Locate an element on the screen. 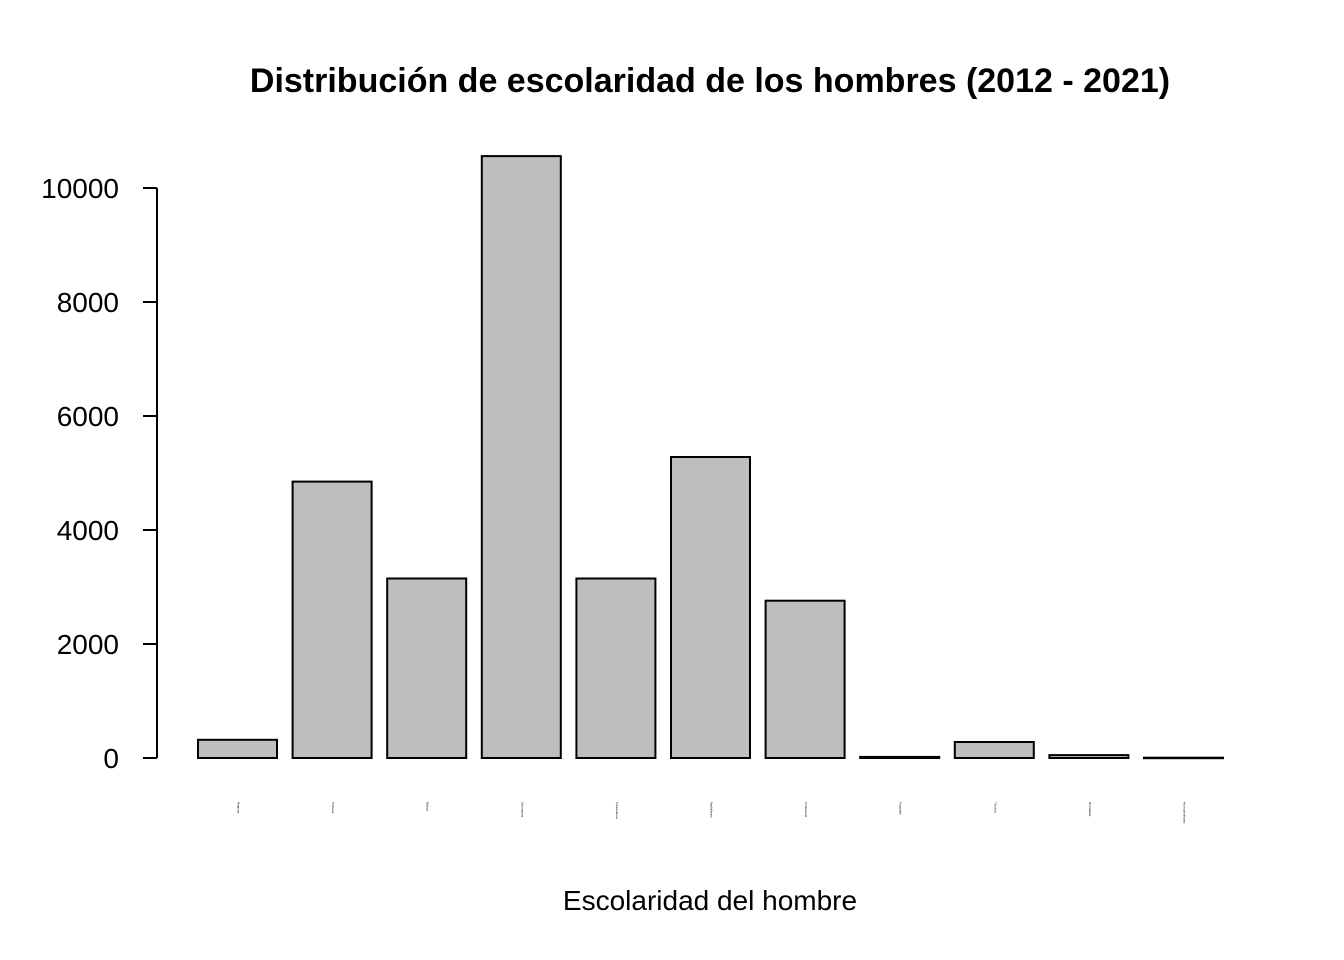  x-tick-label: Técnica is located at coordinates (995, 807).